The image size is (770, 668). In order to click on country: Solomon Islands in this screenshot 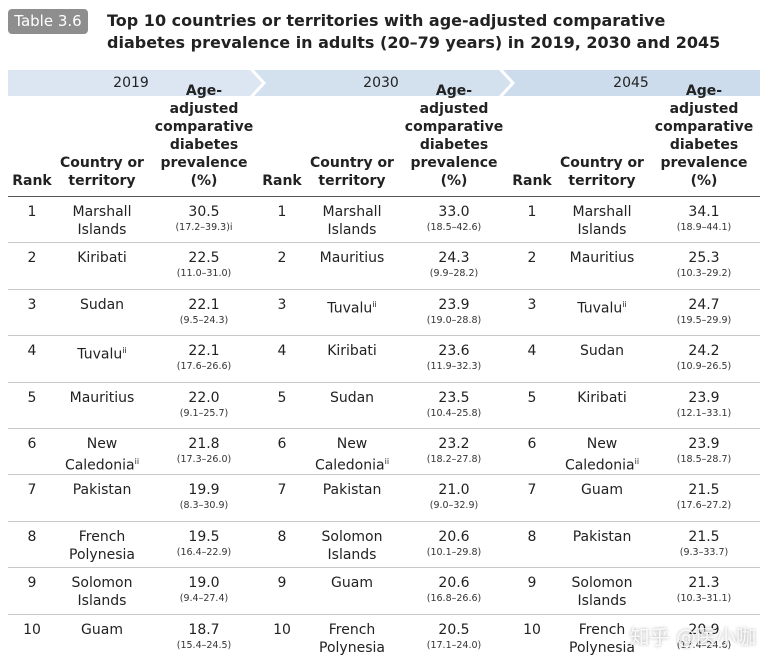, I will do `click(352, 546)`.